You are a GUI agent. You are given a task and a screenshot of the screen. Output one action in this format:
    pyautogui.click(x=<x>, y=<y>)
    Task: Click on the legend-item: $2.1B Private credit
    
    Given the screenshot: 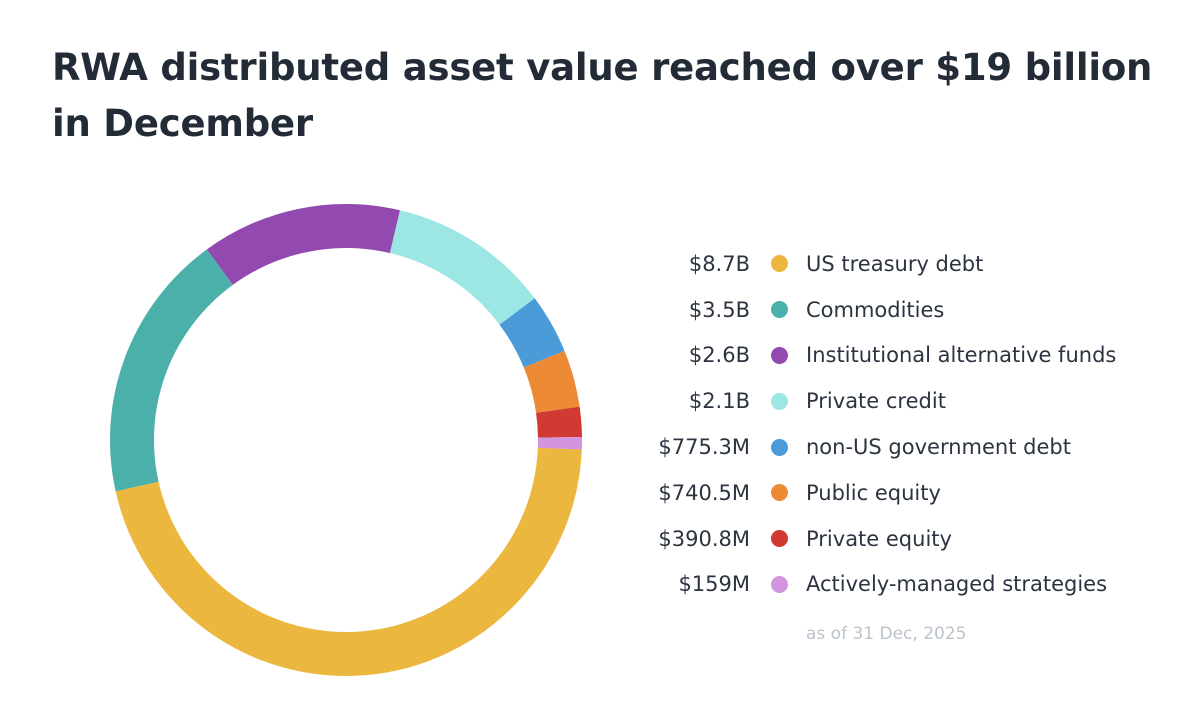 What is the action you would take?
    pyautogui.click(x=890, y=401)
    